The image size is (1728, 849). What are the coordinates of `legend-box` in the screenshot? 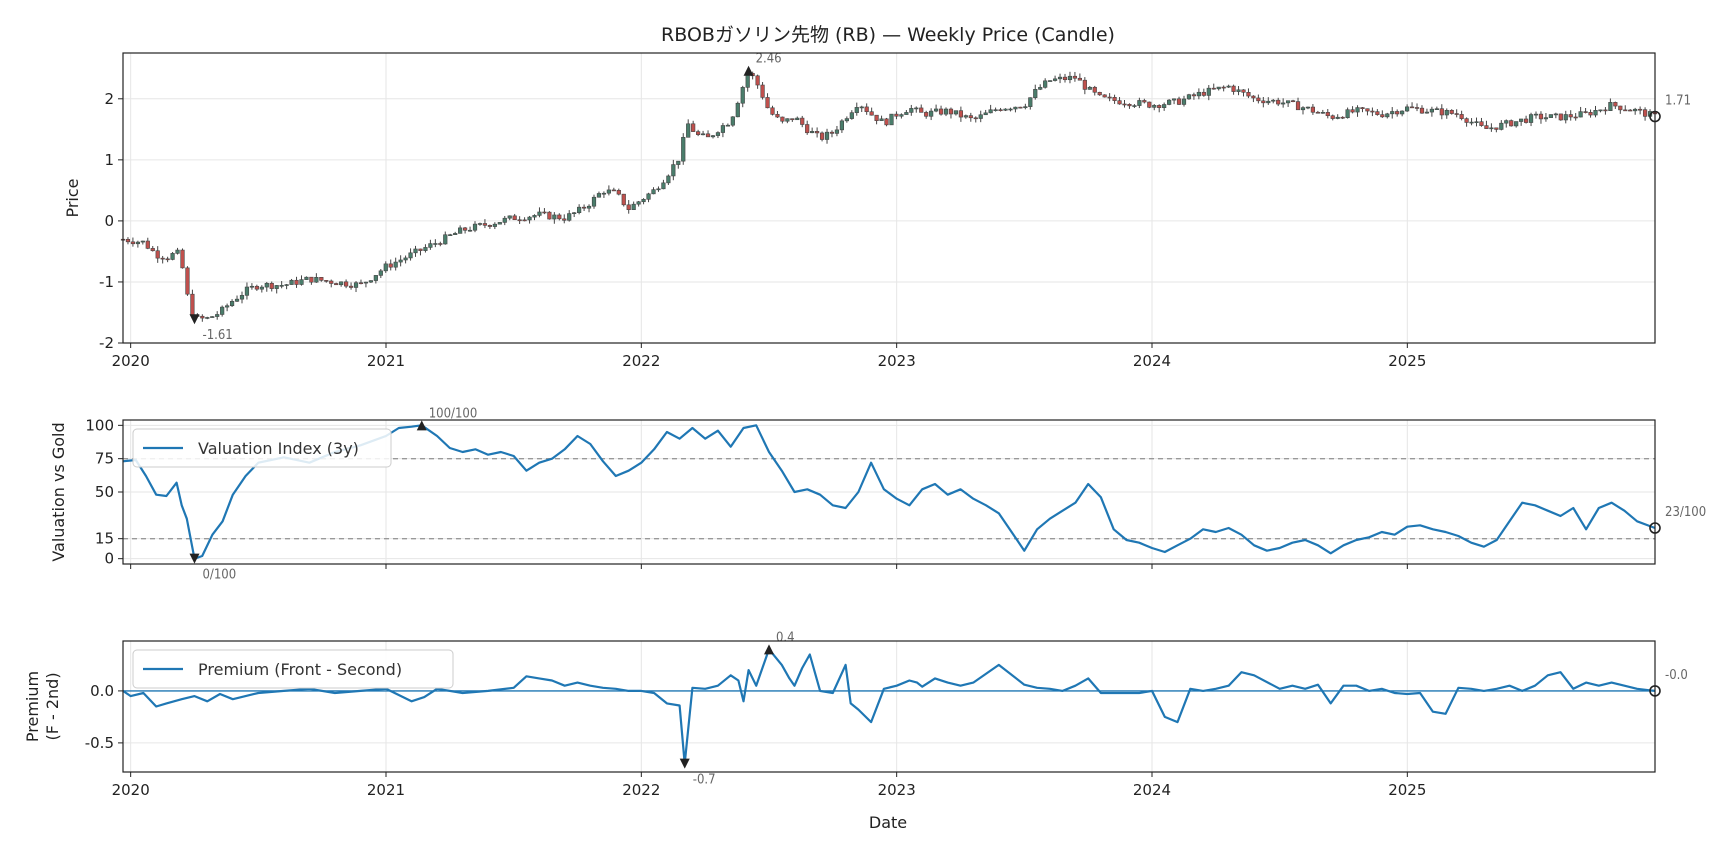 It's located at (262, 448).